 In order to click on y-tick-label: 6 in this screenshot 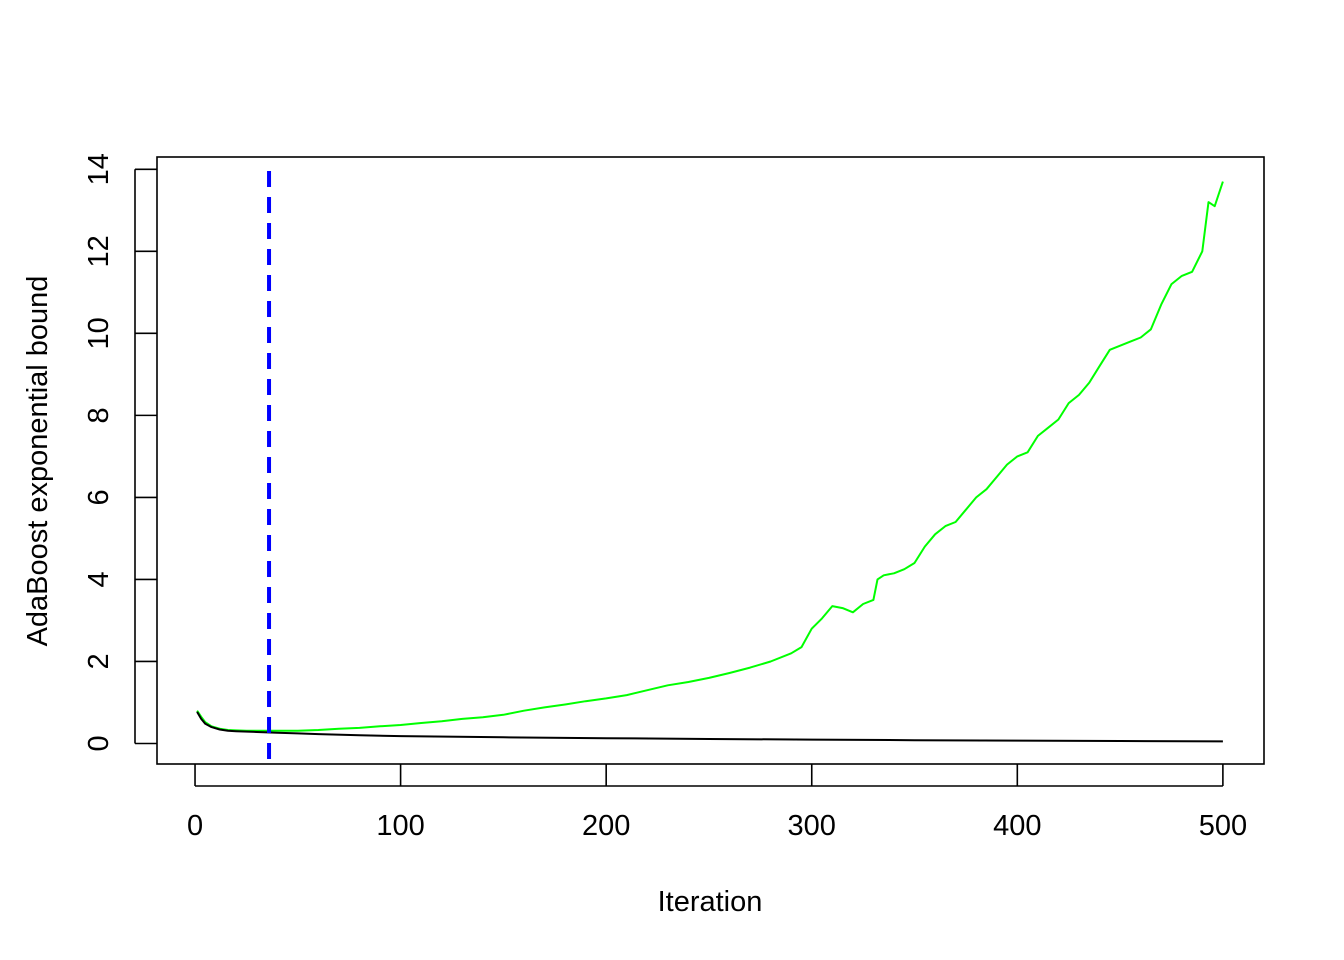, I will do `click(99, 497)`.